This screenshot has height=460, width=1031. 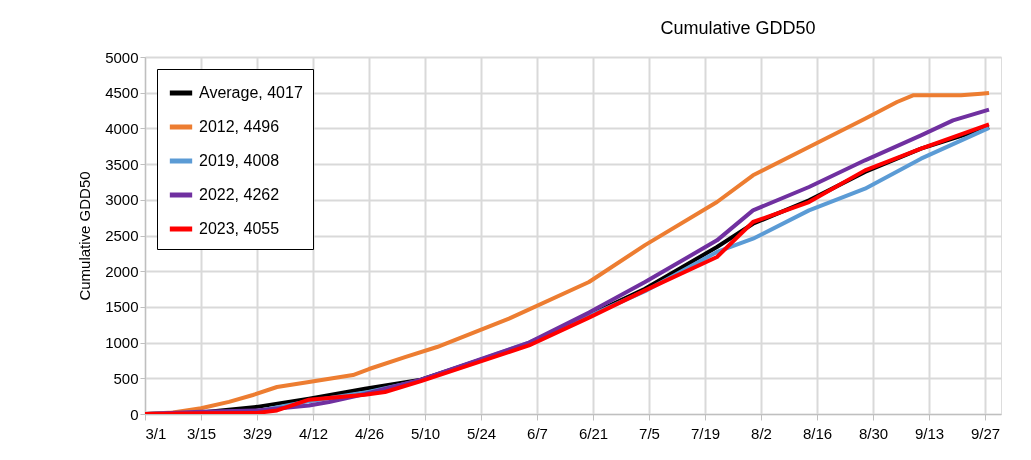 I want to click on y-axis-title: Cumulative GDD50, so click(x=85, y=236).